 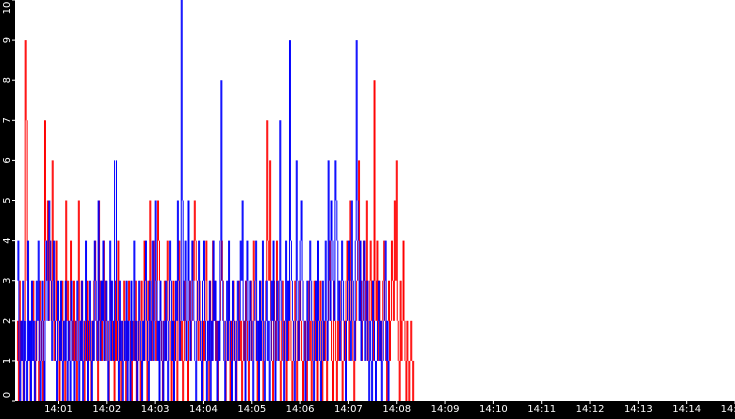 What do you see at coordinates (7, 80) in the screenshot?
I see `y-tick-label: 8` at bounding box center [7, 80].